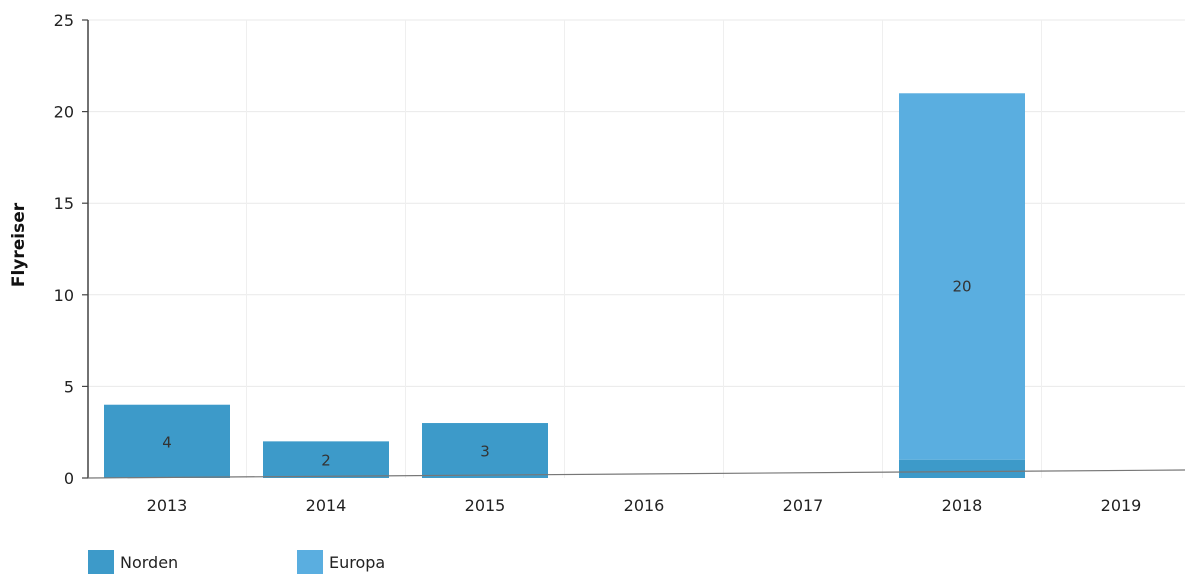 This screenshot has width=1189, height=579. I want to click on y-tick-label-20: 20, so click(64, 112).